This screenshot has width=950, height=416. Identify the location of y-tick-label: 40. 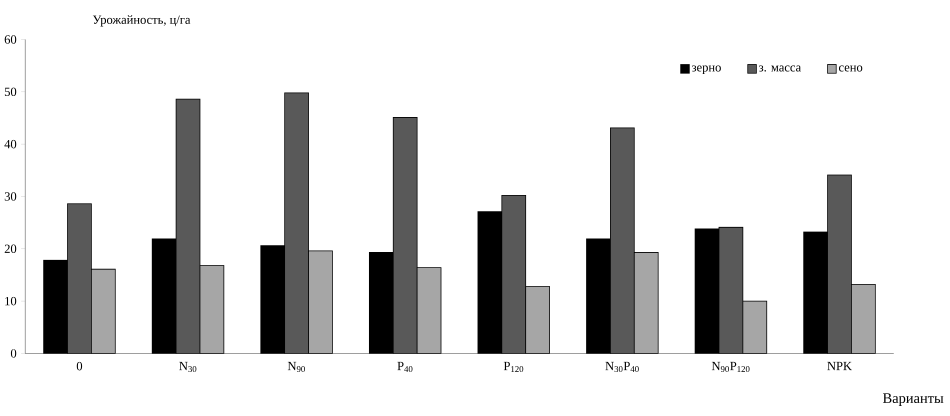
(10, 144).